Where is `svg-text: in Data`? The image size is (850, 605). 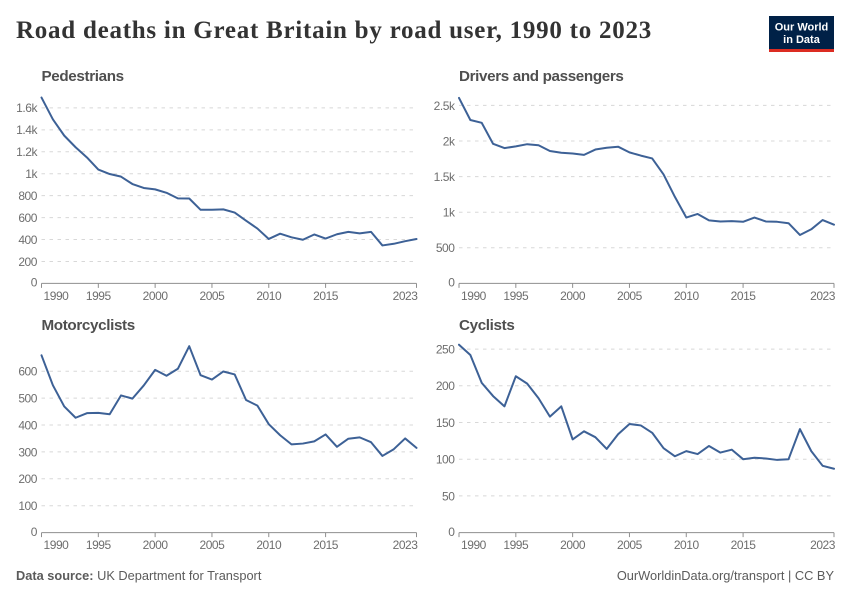
svg-text: in Data is located at coordinates (802, 40).